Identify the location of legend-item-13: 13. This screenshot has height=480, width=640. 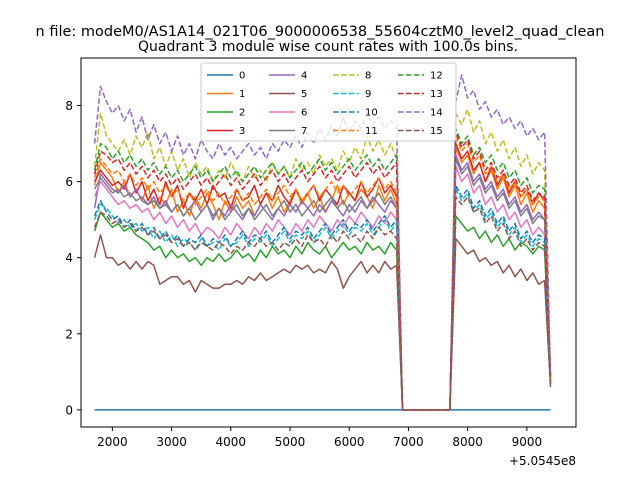
(420, 94).